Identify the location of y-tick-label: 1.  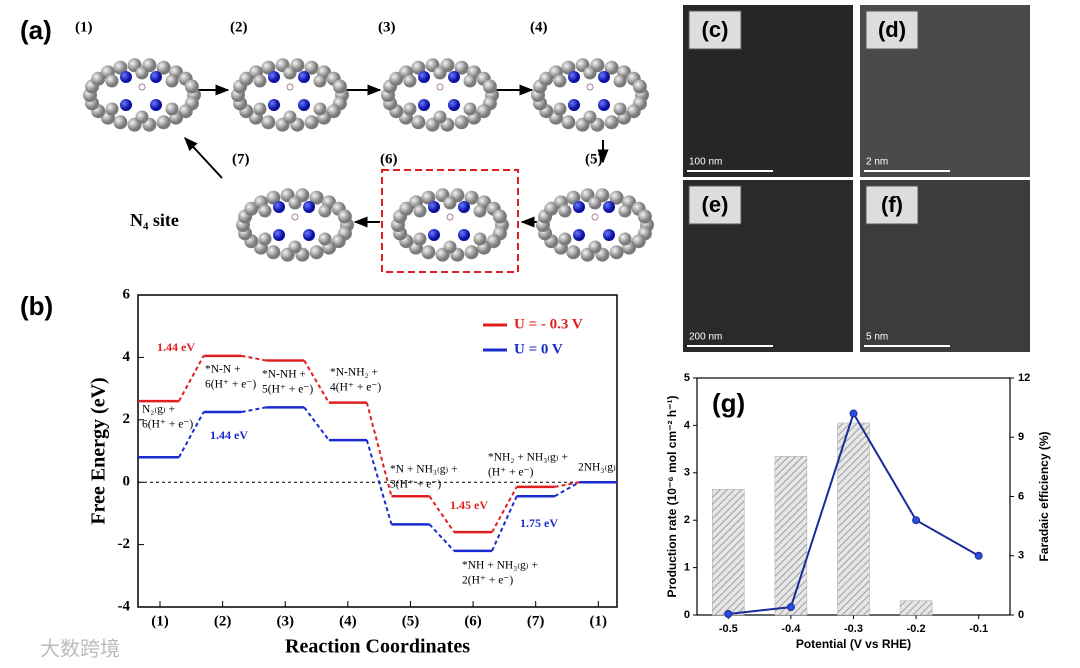
(687, 568).